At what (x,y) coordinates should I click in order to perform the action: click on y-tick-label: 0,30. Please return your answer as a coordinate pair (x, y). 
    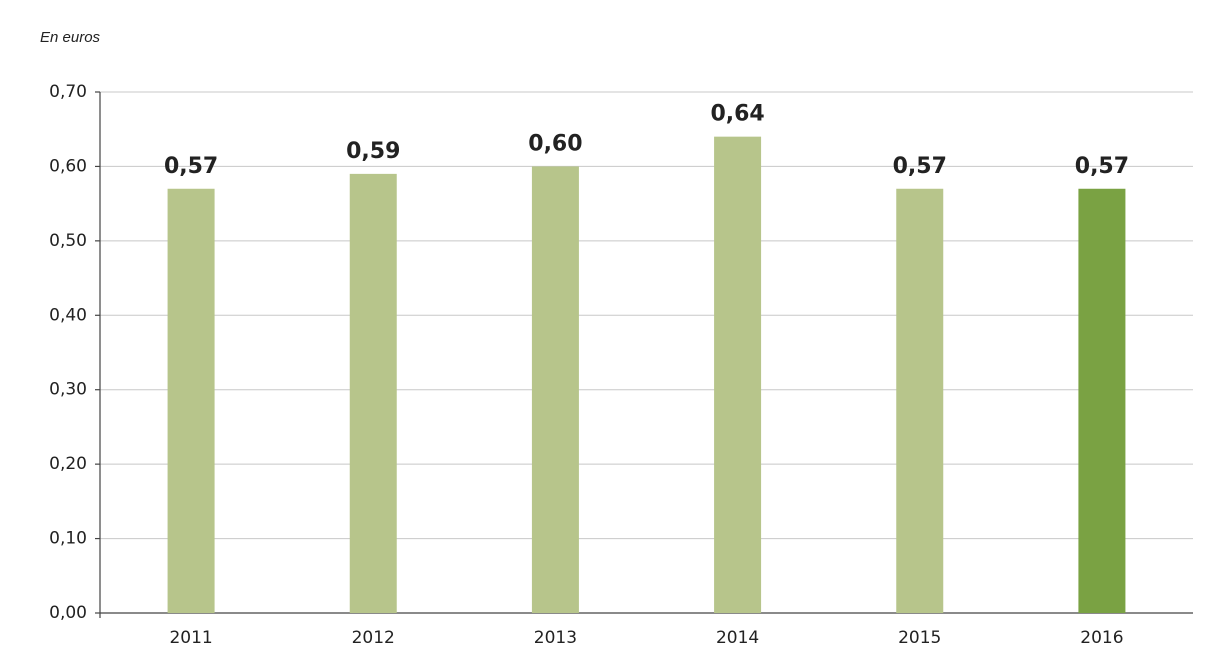
    Looking at the image, I should click on (68, 390).